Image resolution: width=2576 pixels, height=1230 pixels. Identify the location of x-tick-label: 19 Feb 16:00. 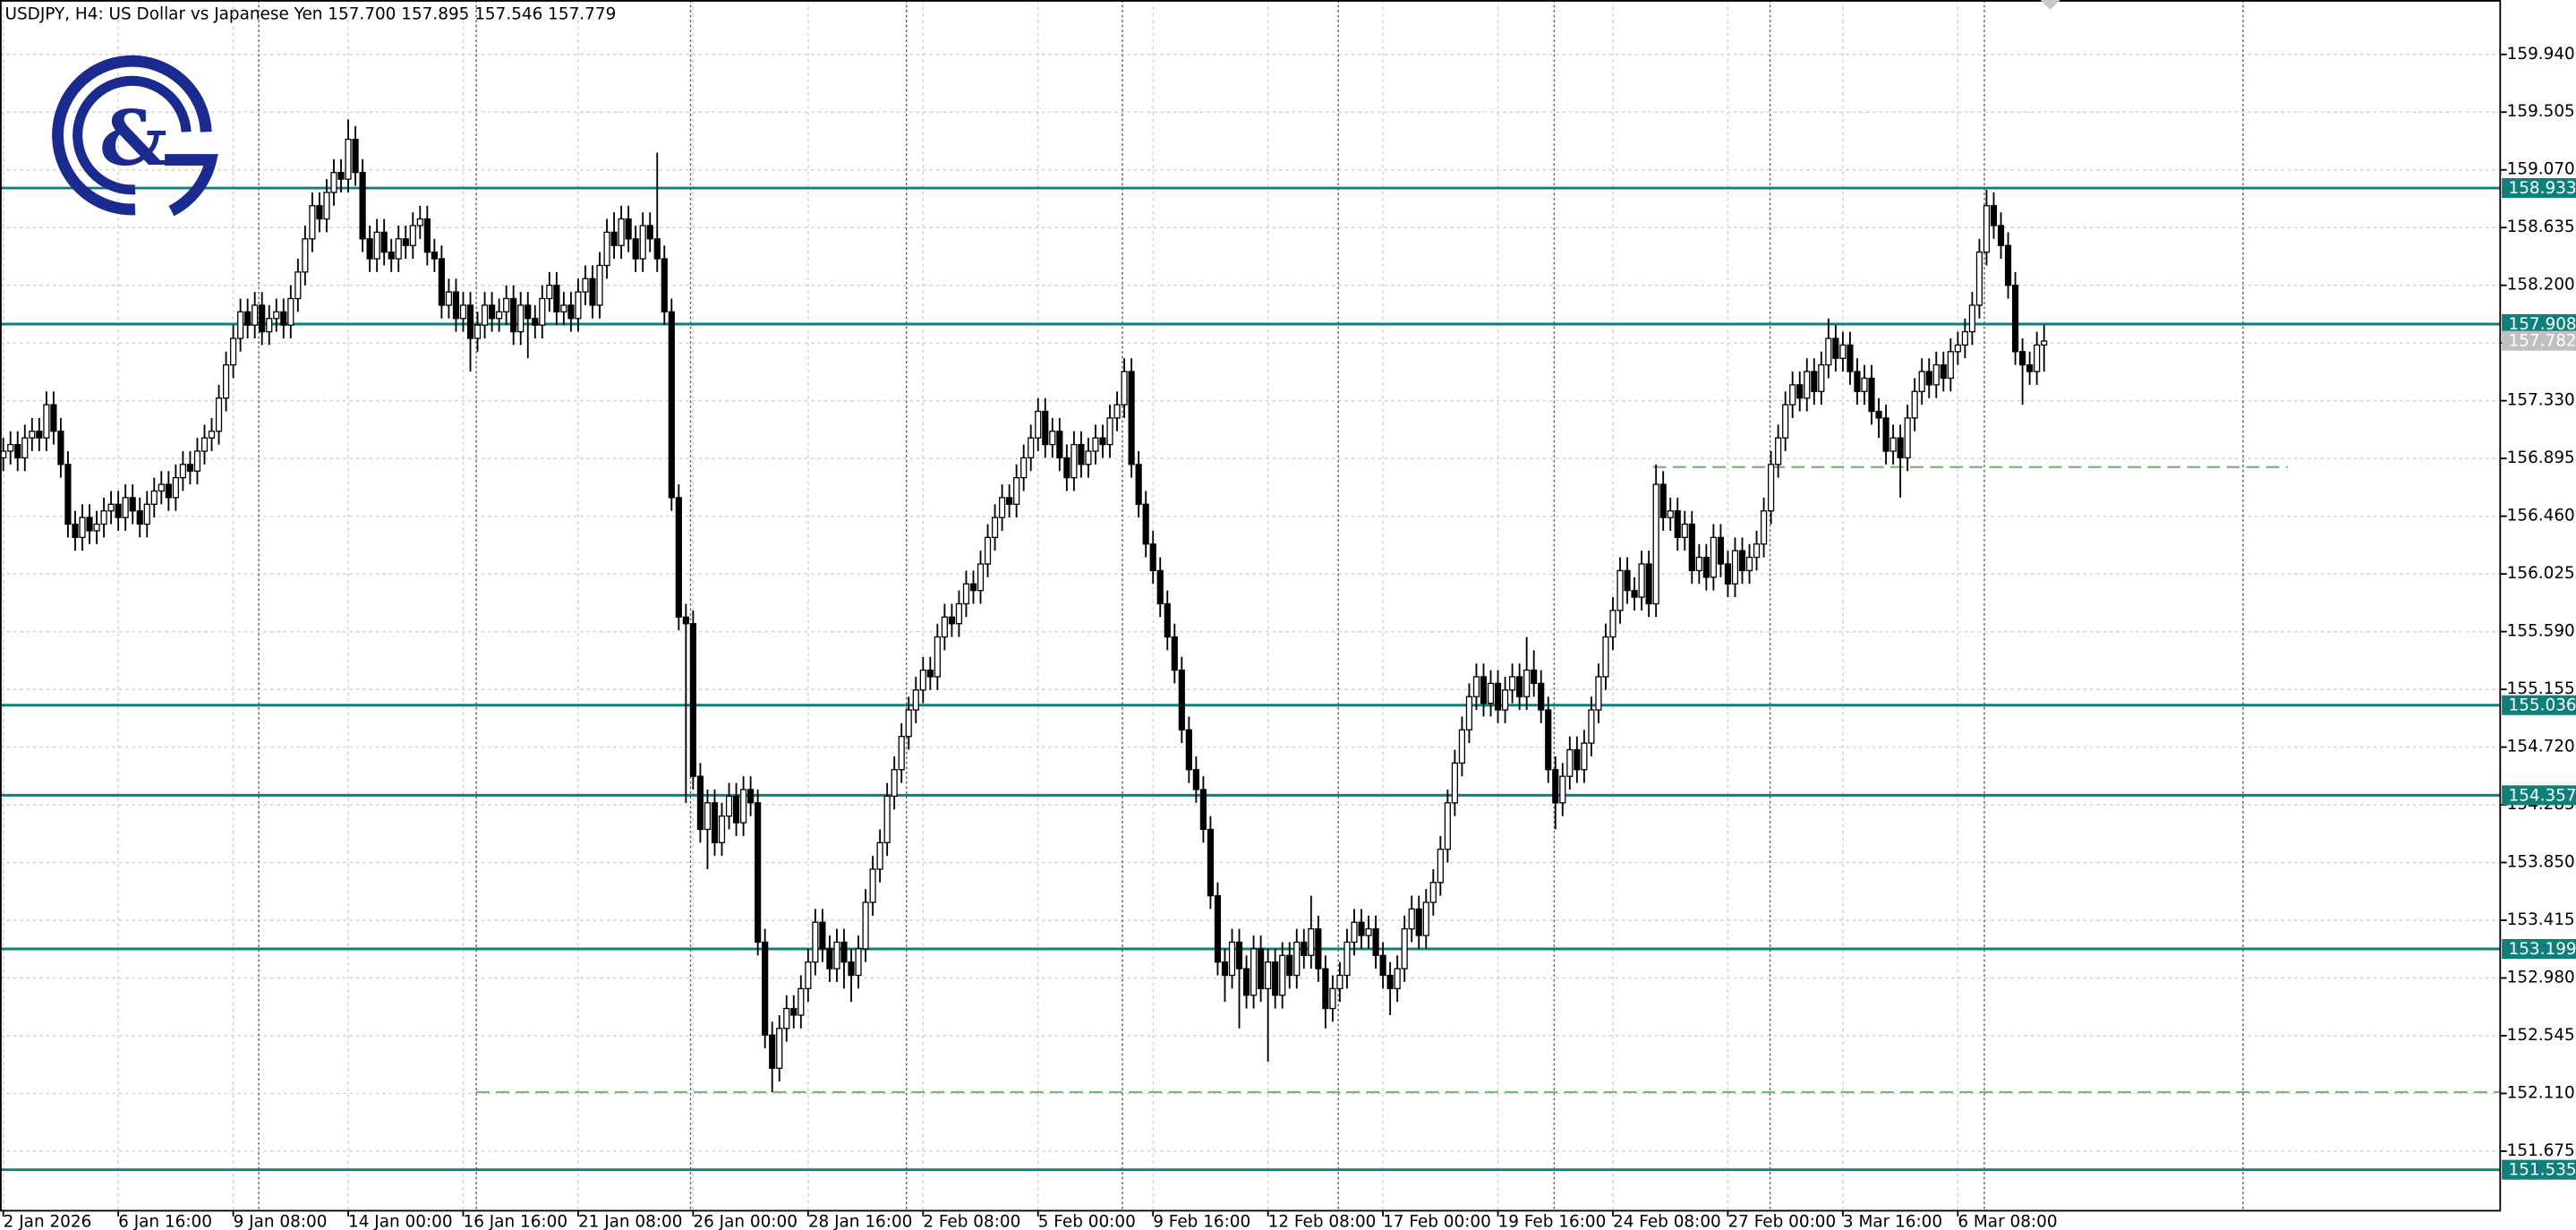
(1552, 1221).